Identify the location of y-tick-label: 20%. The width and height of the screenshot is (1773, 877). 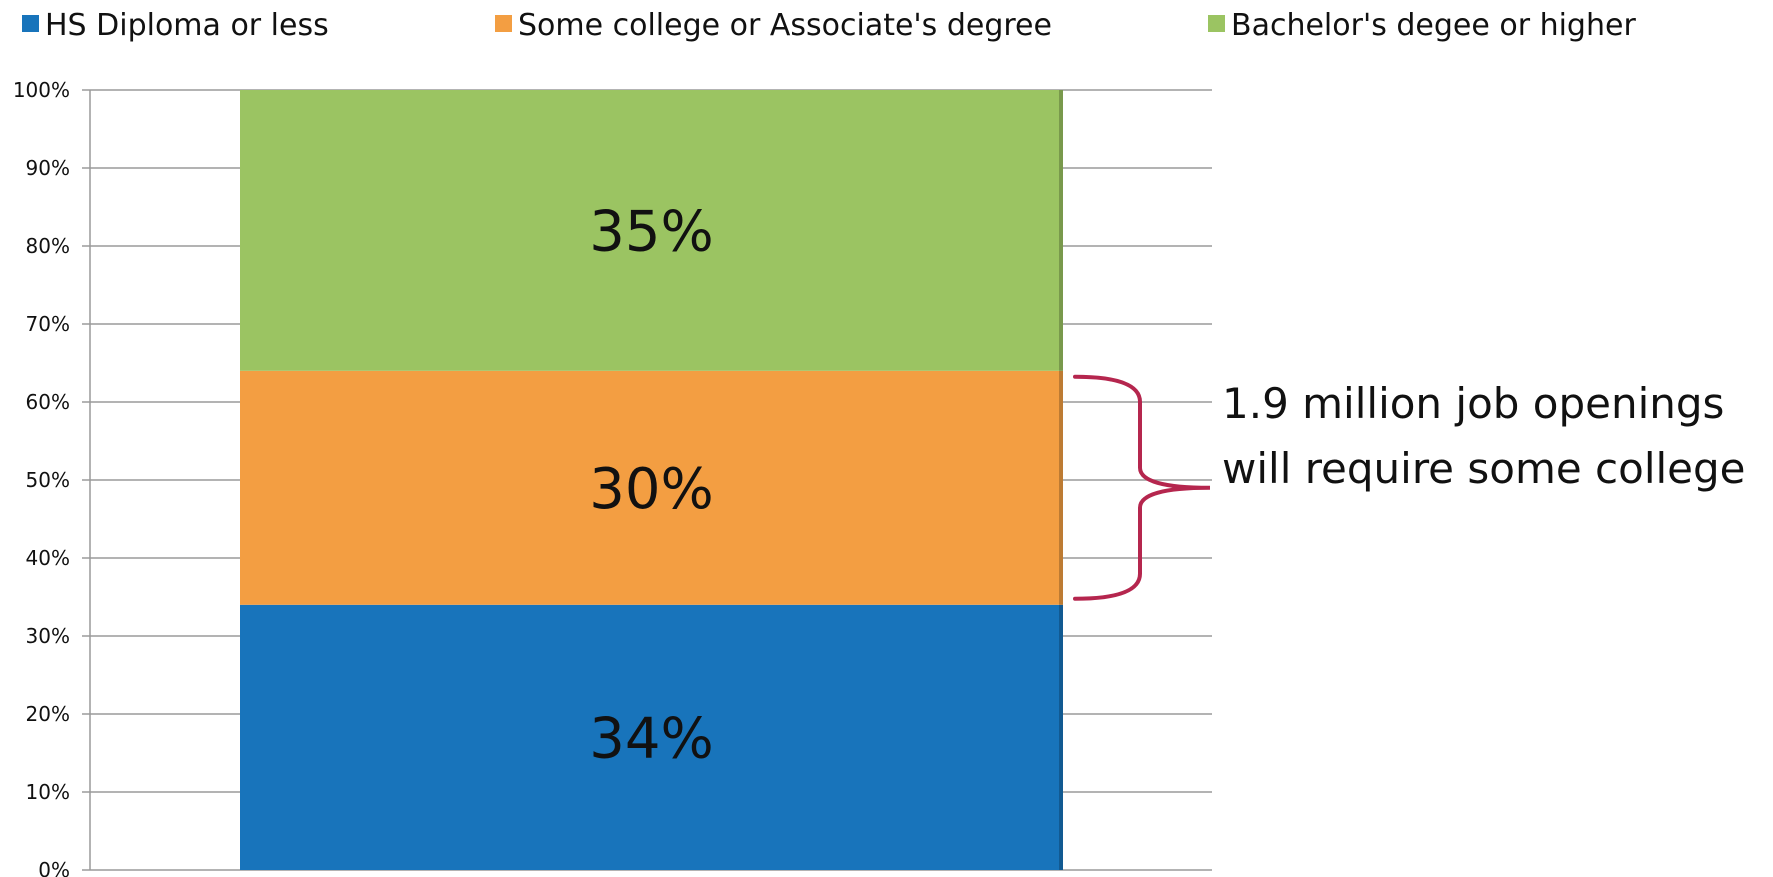
(48, 714).